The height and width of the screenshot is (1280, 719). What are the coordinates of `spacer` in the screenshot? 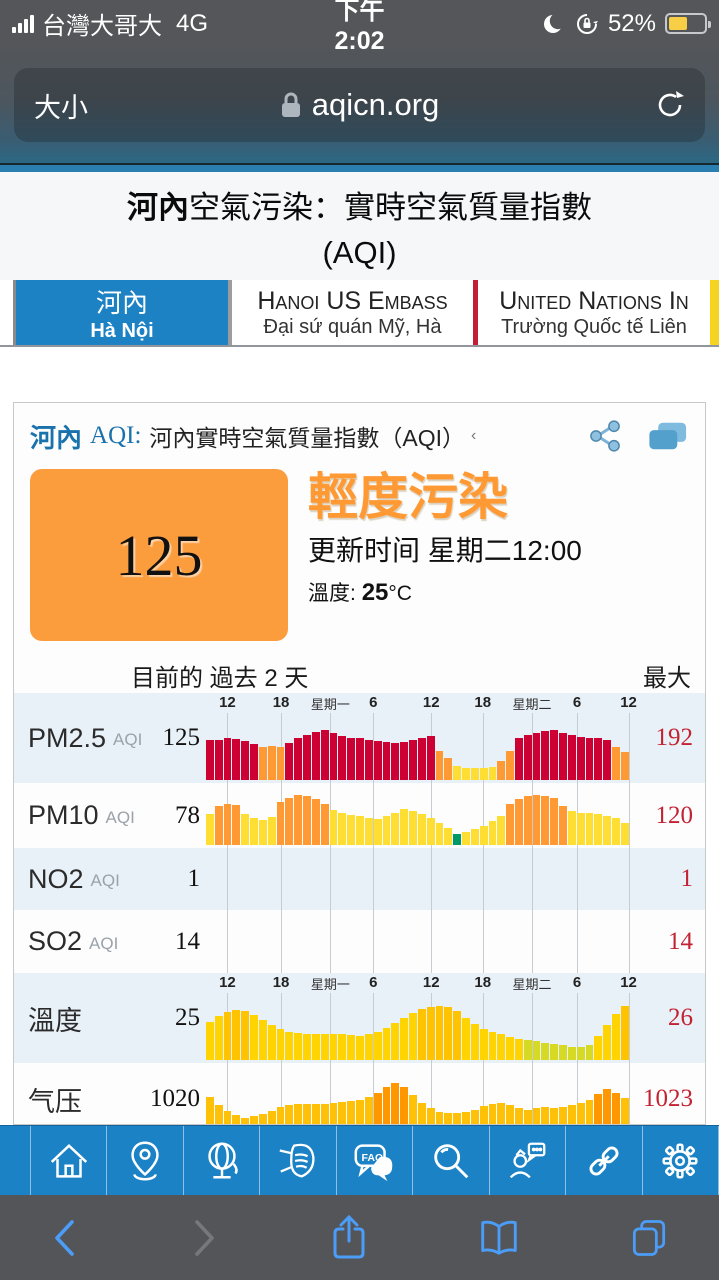 It's located at (359, 374).